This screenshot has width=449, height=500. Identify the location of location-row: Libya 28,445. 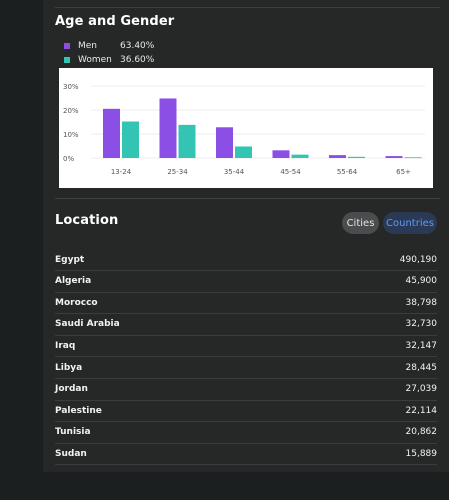
(246, 368).